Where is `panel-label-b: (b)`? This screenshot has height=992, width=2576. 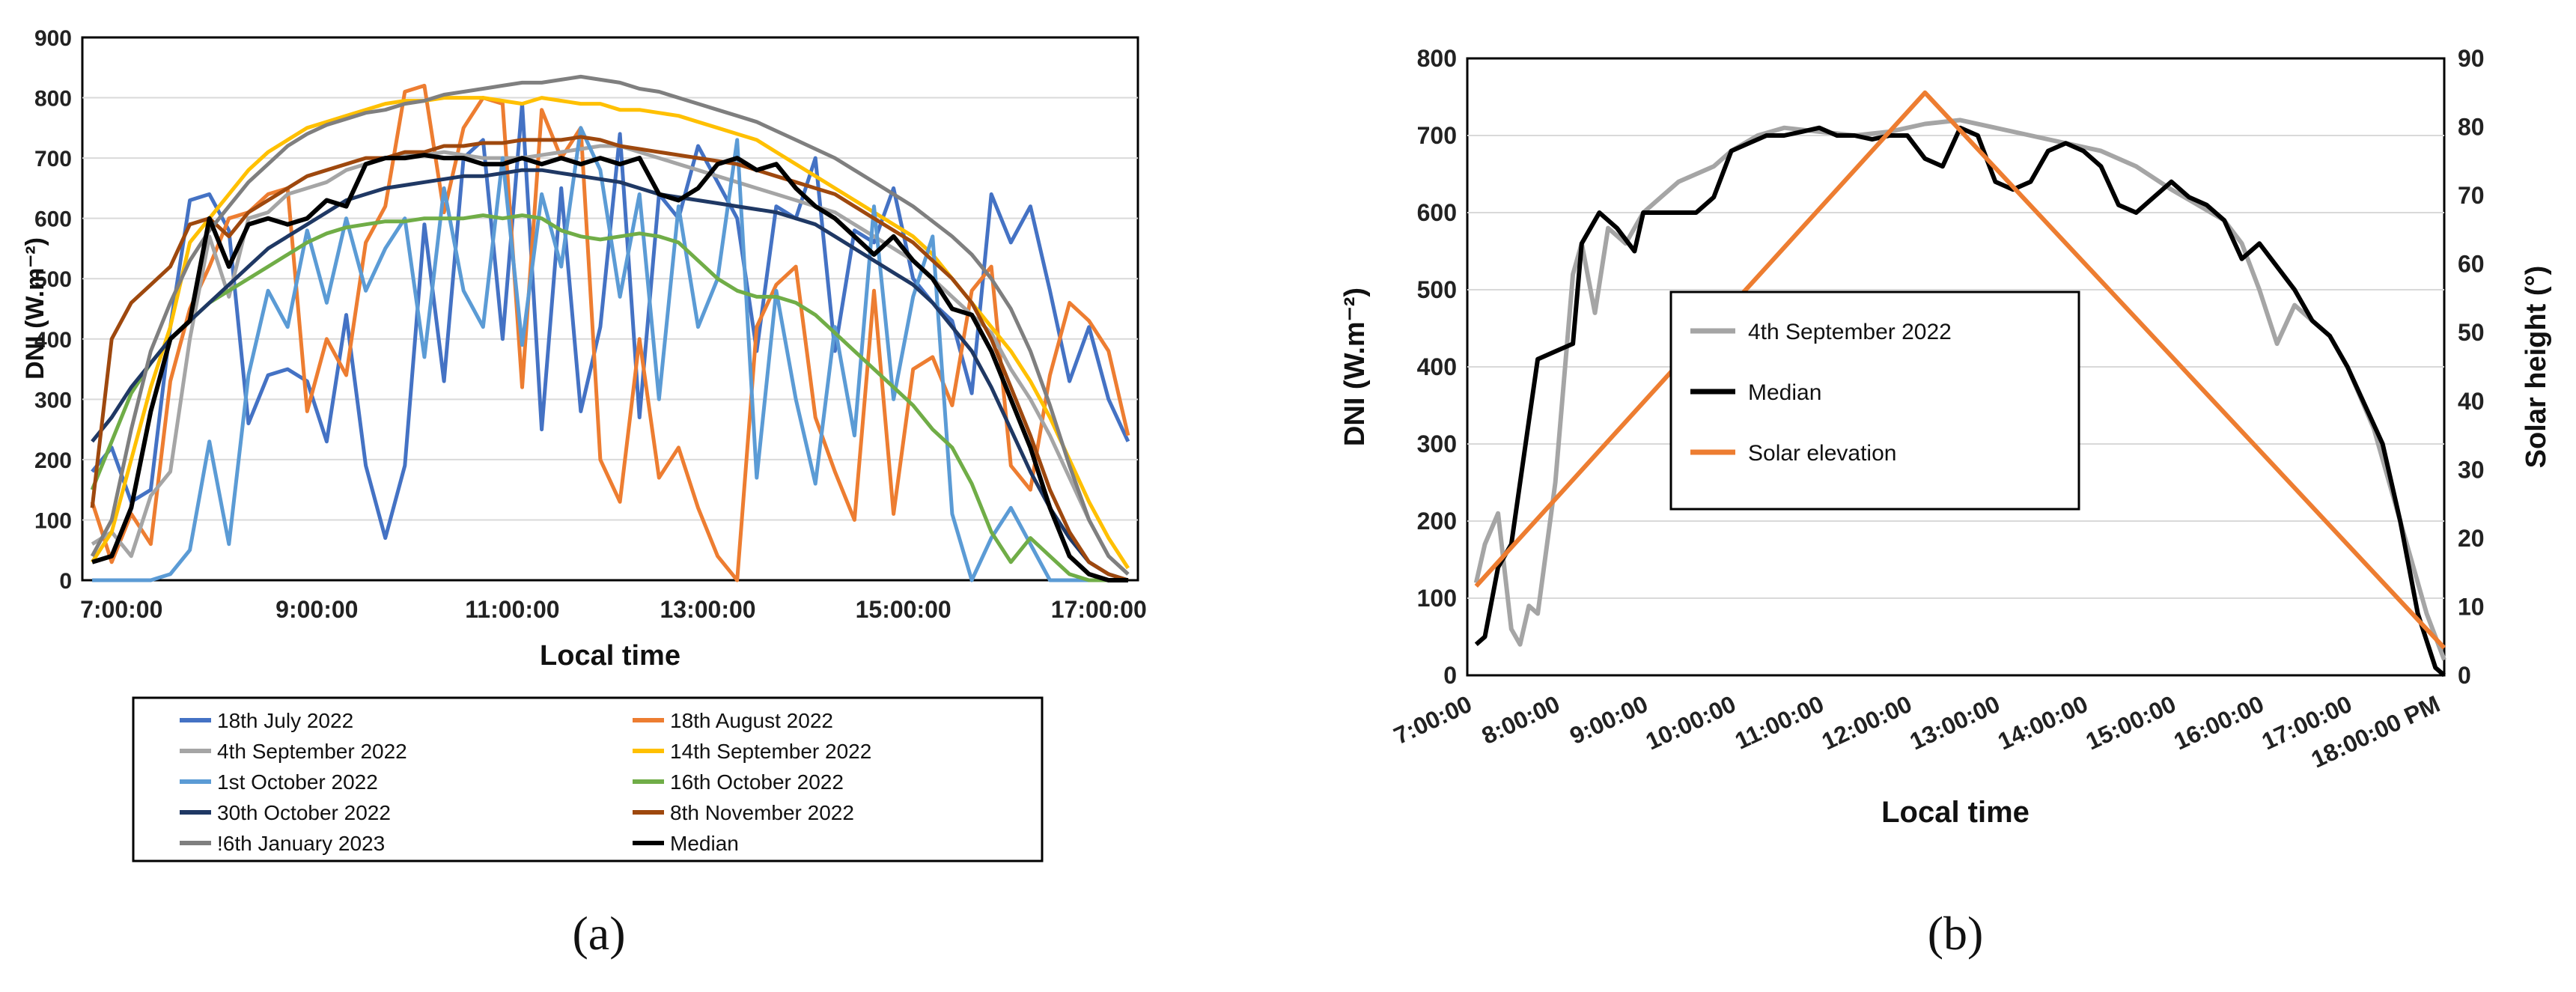 panel-label-b: (b) is located at coordinates (1956, 933).